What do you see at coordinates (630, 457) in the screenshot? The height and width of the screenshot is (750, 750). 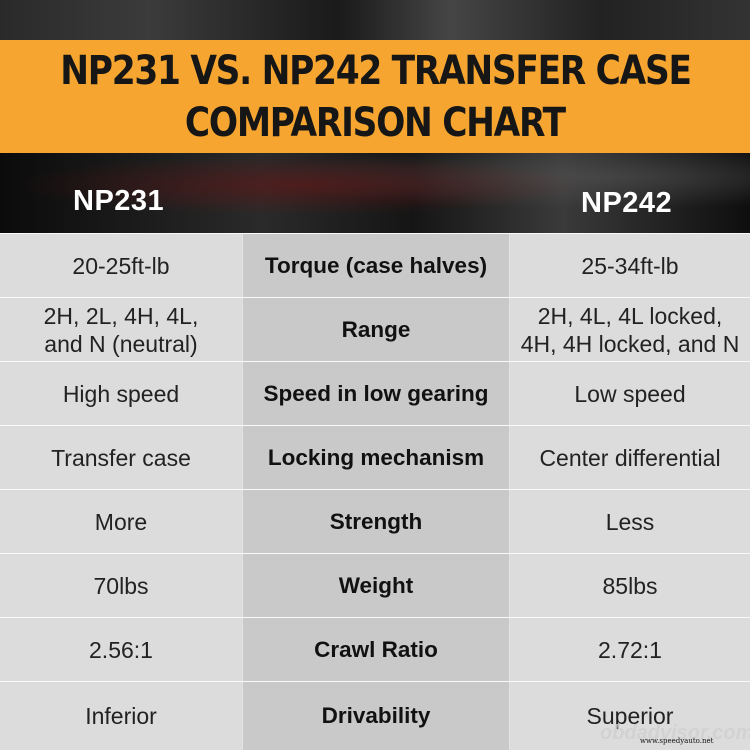 I see `np242-value: Center differential` at bounding box center [630, 457].